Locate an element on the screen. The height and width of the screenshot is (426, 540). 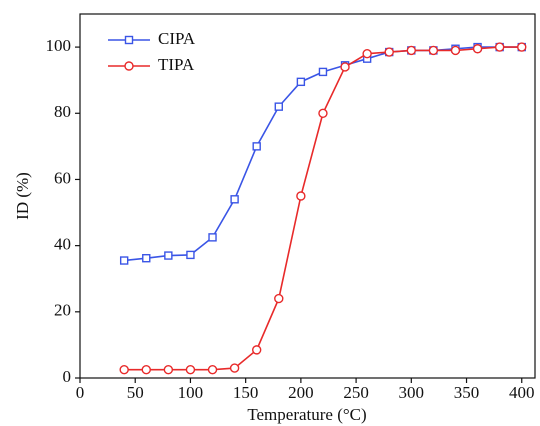
y-axis-label: ID (%) is located at coordinates (22, 196).